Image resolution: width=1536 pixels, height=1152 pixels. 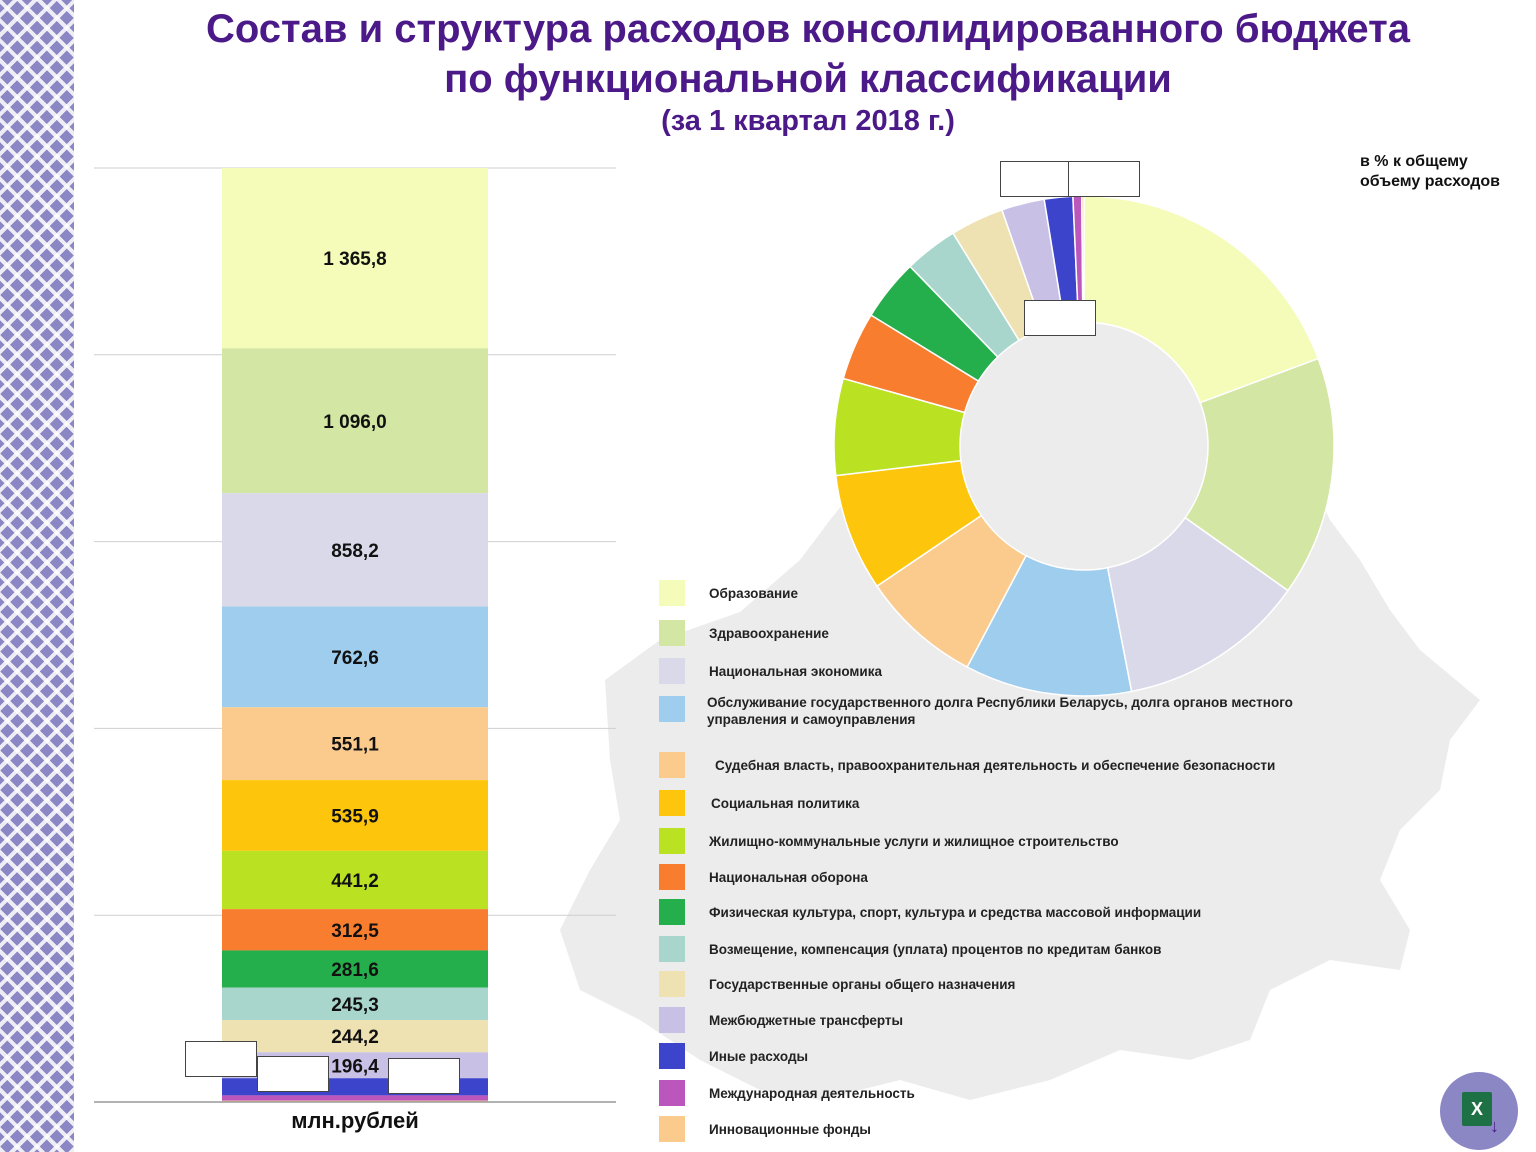 I want to click on excel-download-button: X ↓, so click(x=1479, y=1111).